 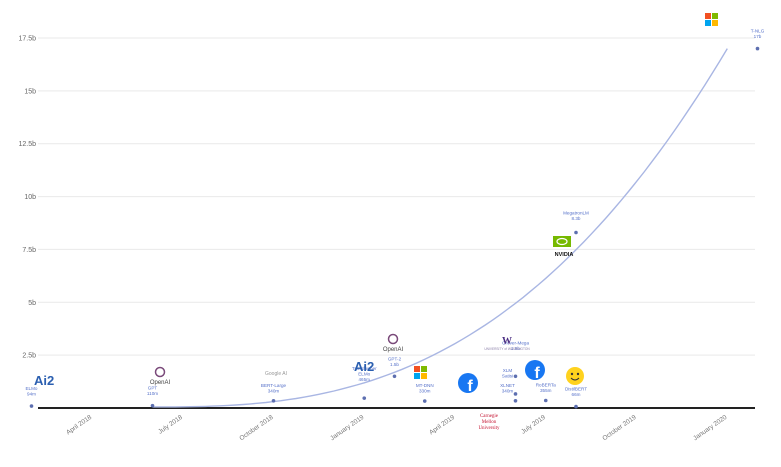 I want to click on marker-bert, so click(x=273, y=401).